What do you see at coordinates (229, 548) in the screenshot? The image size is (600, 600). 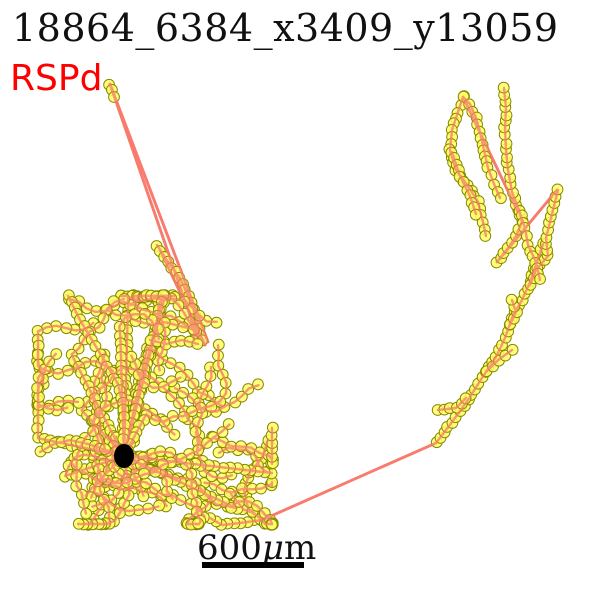 I see `scale-value: 600` at bounding box center [229, 548].